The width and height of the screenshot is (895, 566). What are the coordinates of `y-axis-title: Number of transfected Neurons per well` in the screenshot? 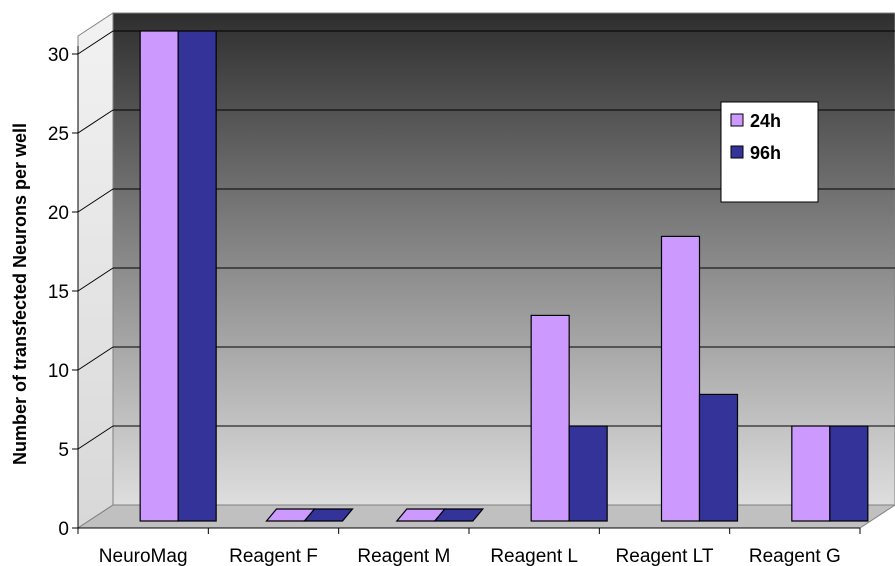 It's located at (20, 294).